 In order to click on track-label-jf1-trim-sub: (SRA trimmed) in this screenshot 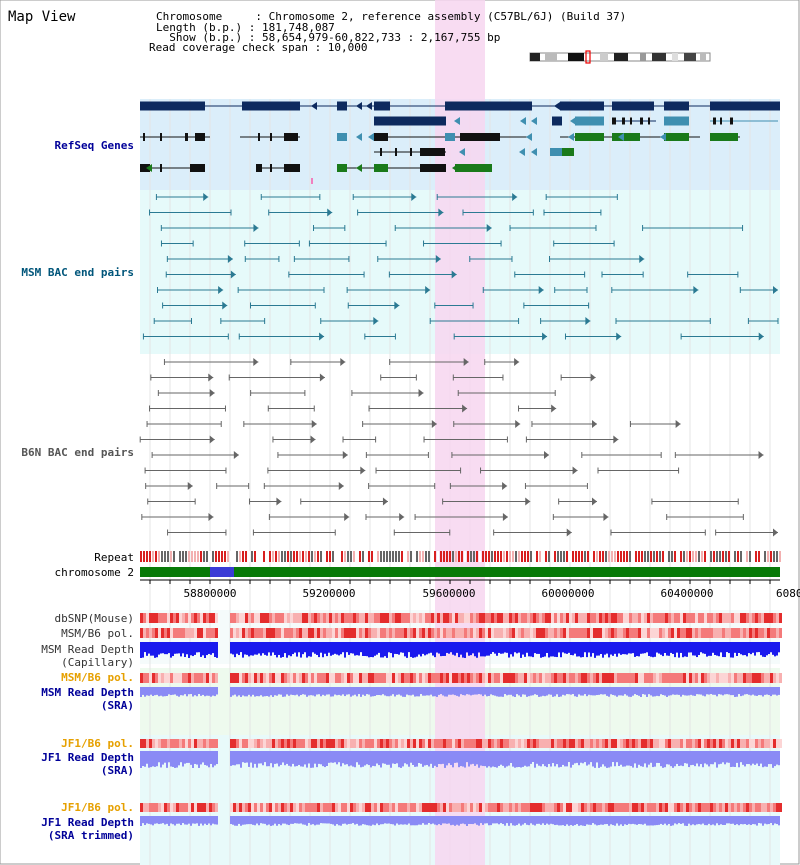, I will do `click(90, 835)`.